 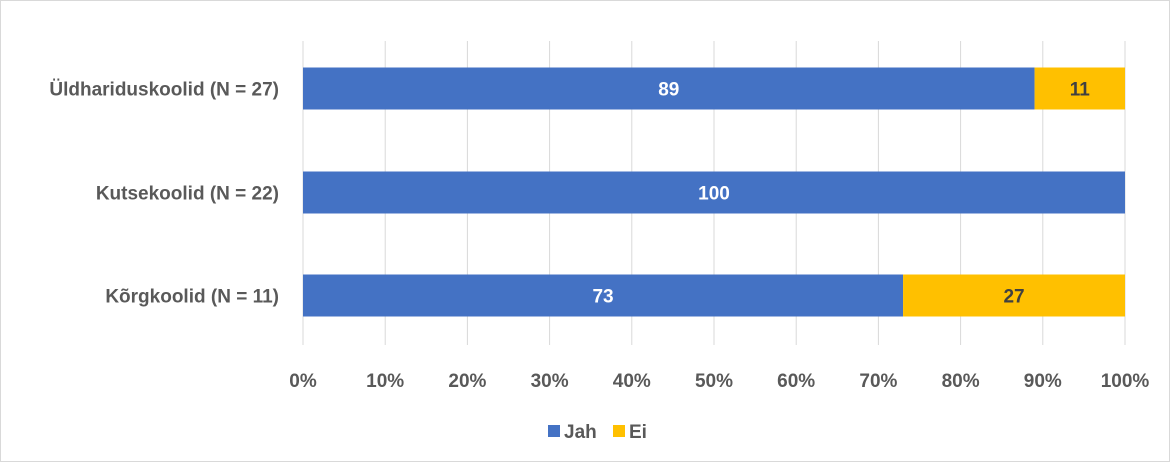 I want to click on x-tick-label: 50%, so click(x=714, y=381).